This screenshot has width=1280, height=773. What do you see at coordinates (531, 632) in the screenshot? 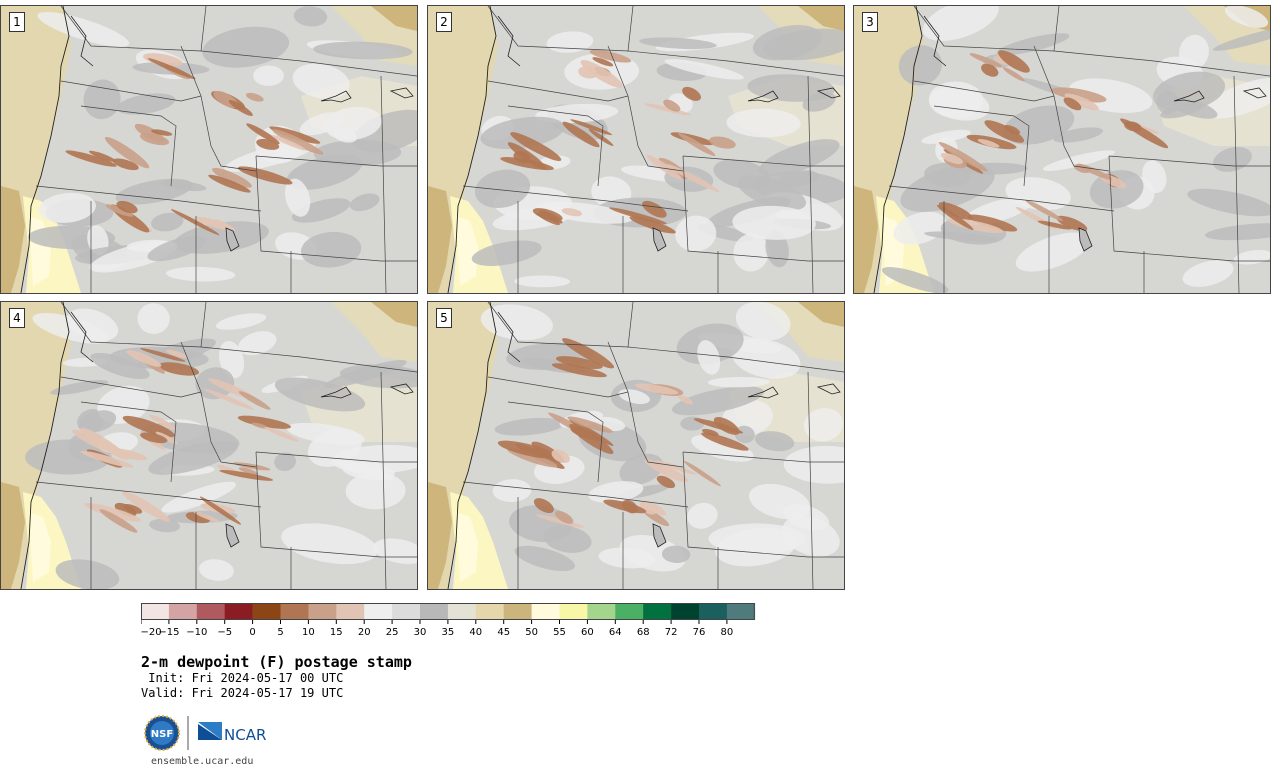
I see `colorbar-tick-label: 50` at bounding box center [531, 632].